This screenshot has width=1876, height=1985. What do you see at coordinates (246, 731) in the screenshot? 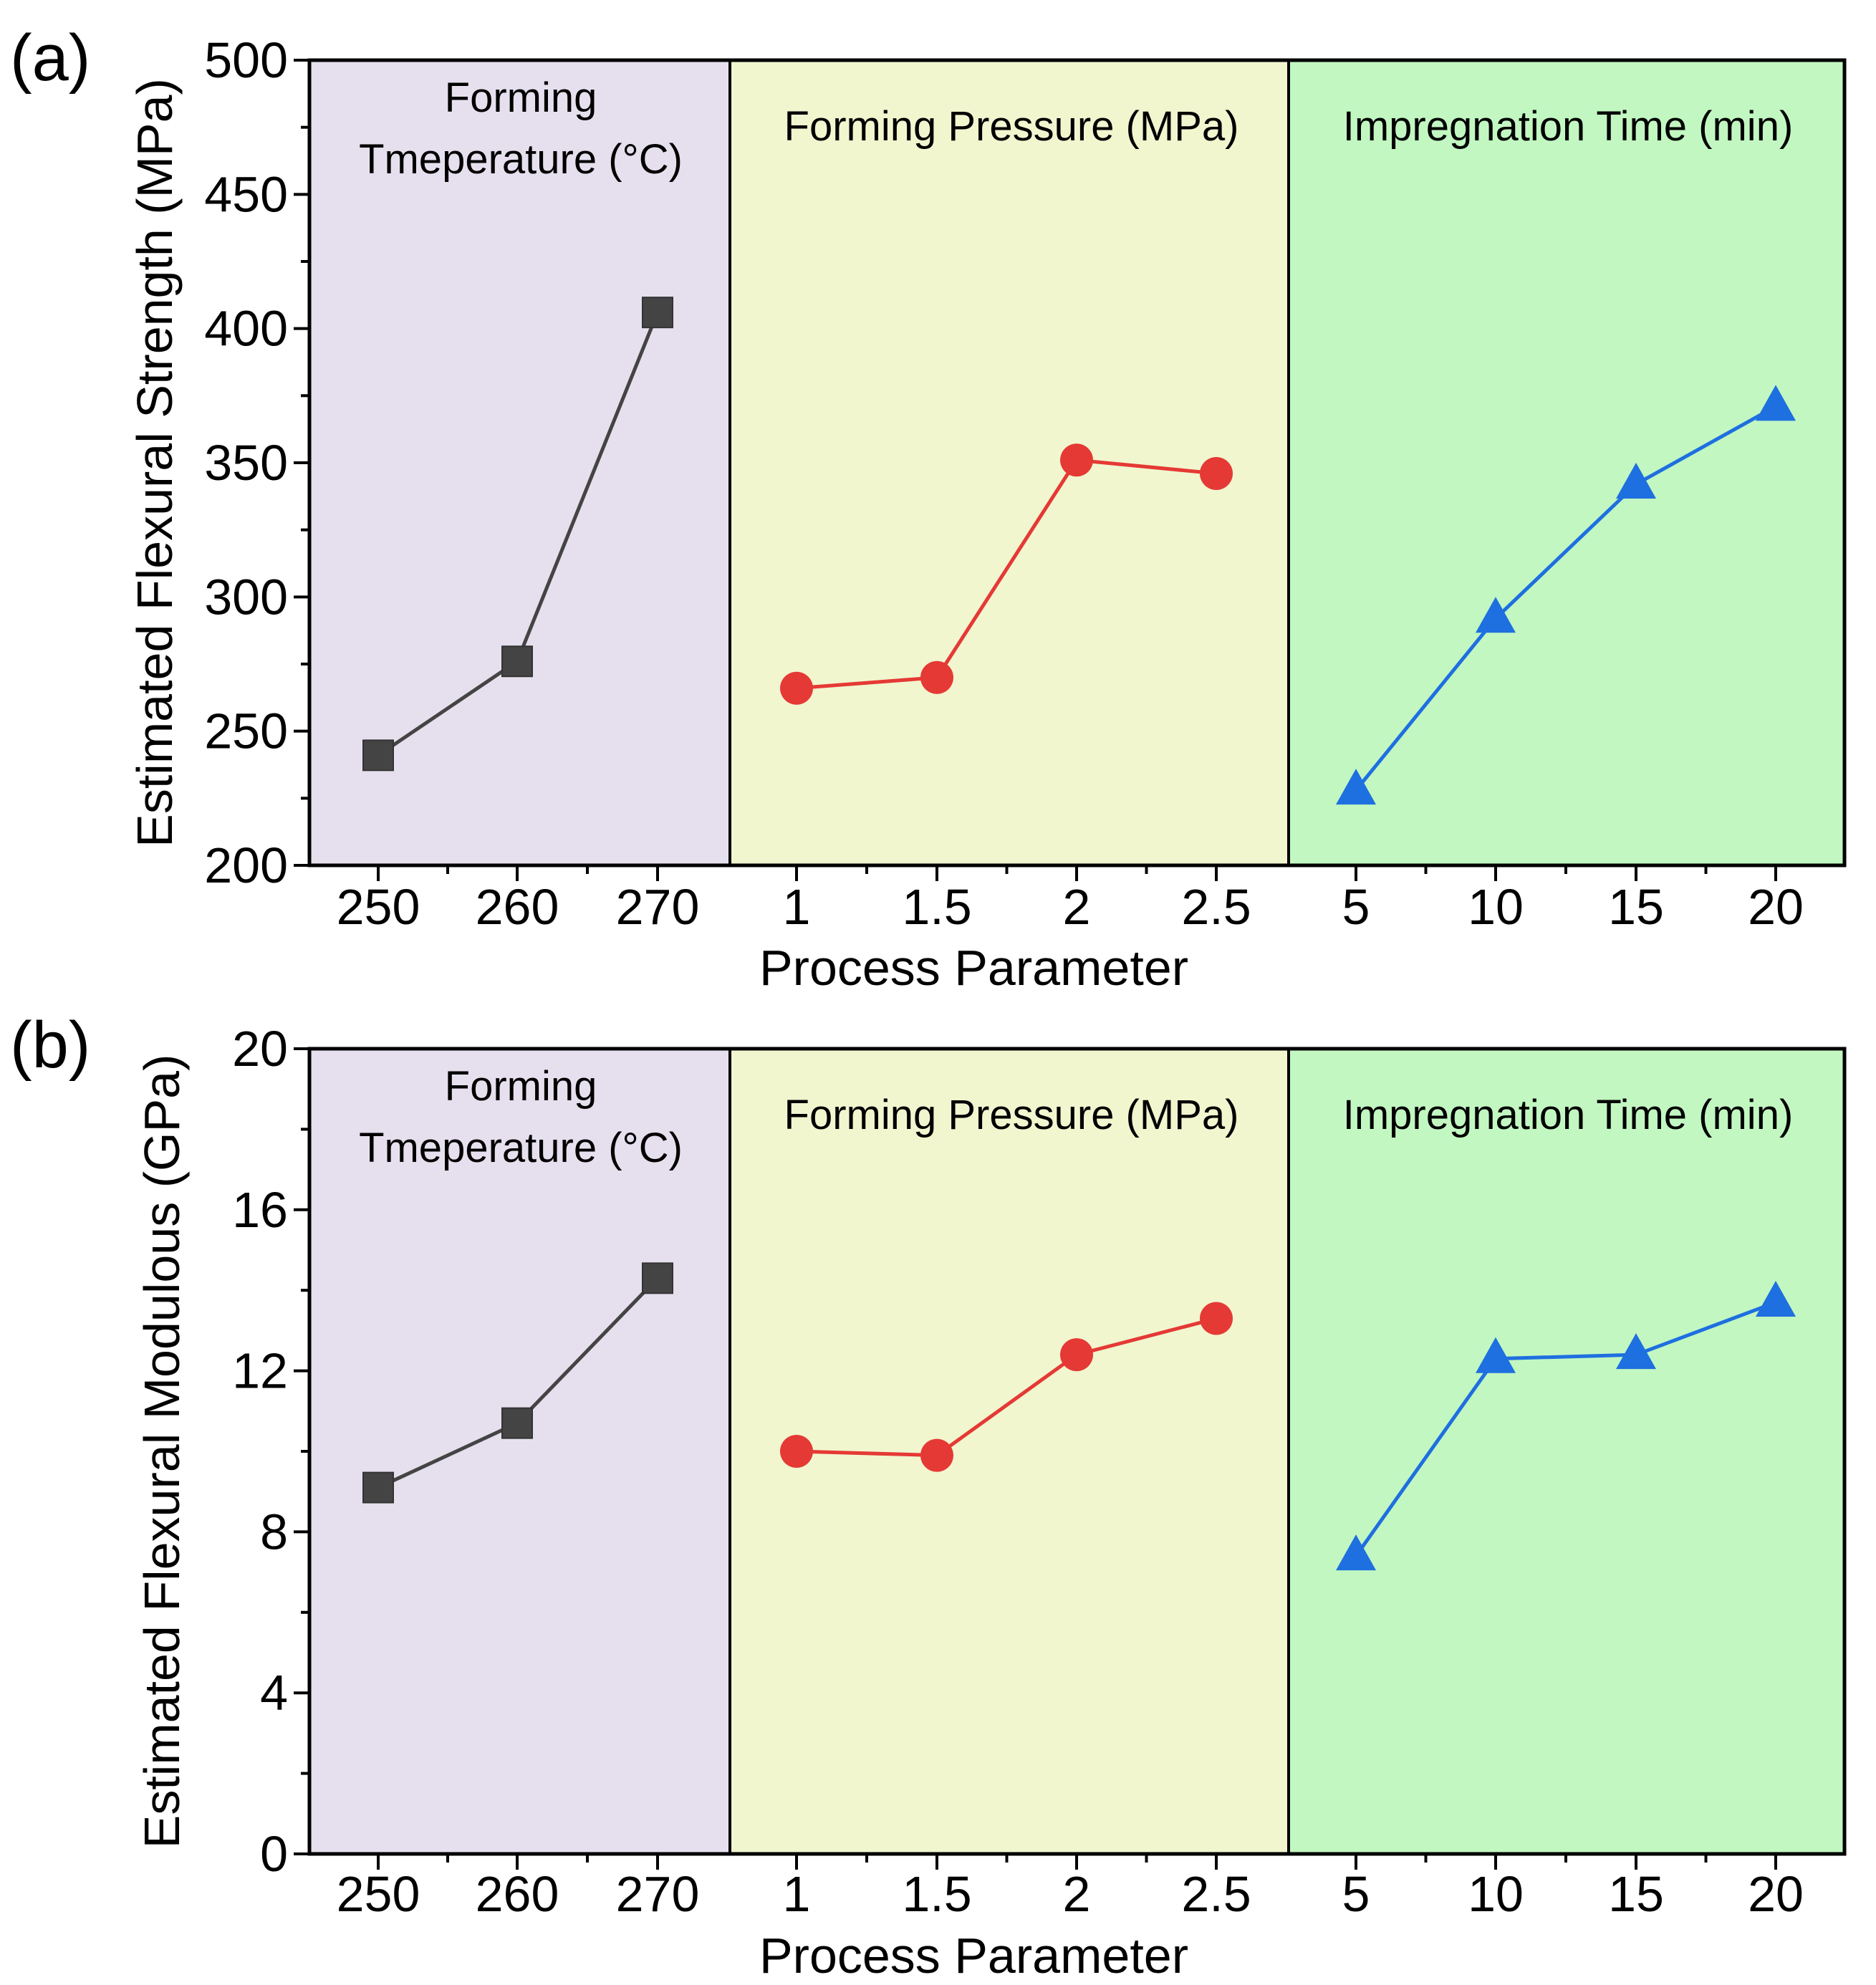
I see `y-tick-label: 250` at bounding box center [246, 731].